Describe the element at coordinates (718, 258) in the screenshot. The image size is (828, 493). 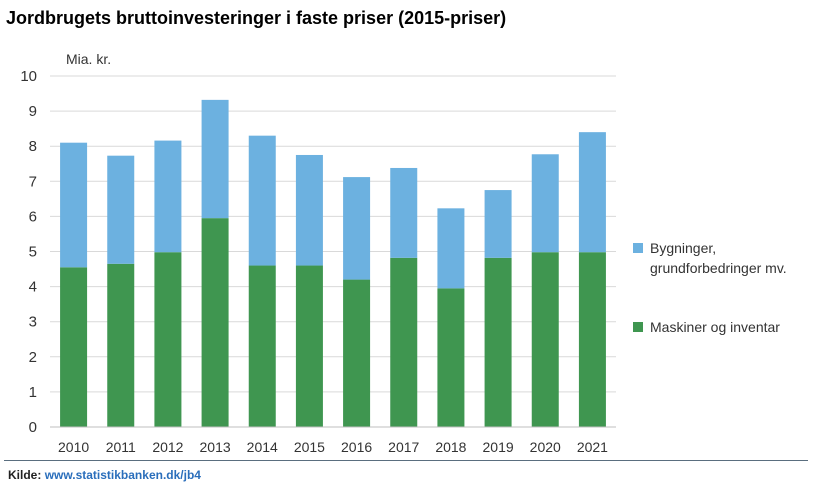
I see `legend-label: Bygninger, grundforbedringer mv.` at that location.